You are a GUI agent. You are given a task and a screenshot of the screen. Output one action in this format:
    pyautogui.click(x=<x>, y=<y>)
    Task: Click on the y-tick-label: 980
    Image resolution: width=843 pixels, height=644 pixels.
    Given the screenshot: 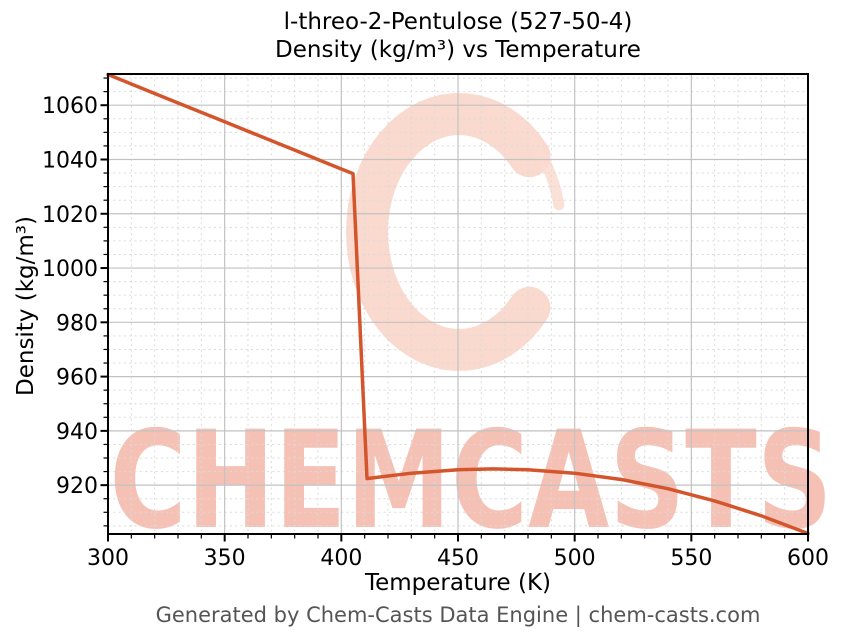 What is the action you would take?
    pyautogui.click(x=77, y=323)
    